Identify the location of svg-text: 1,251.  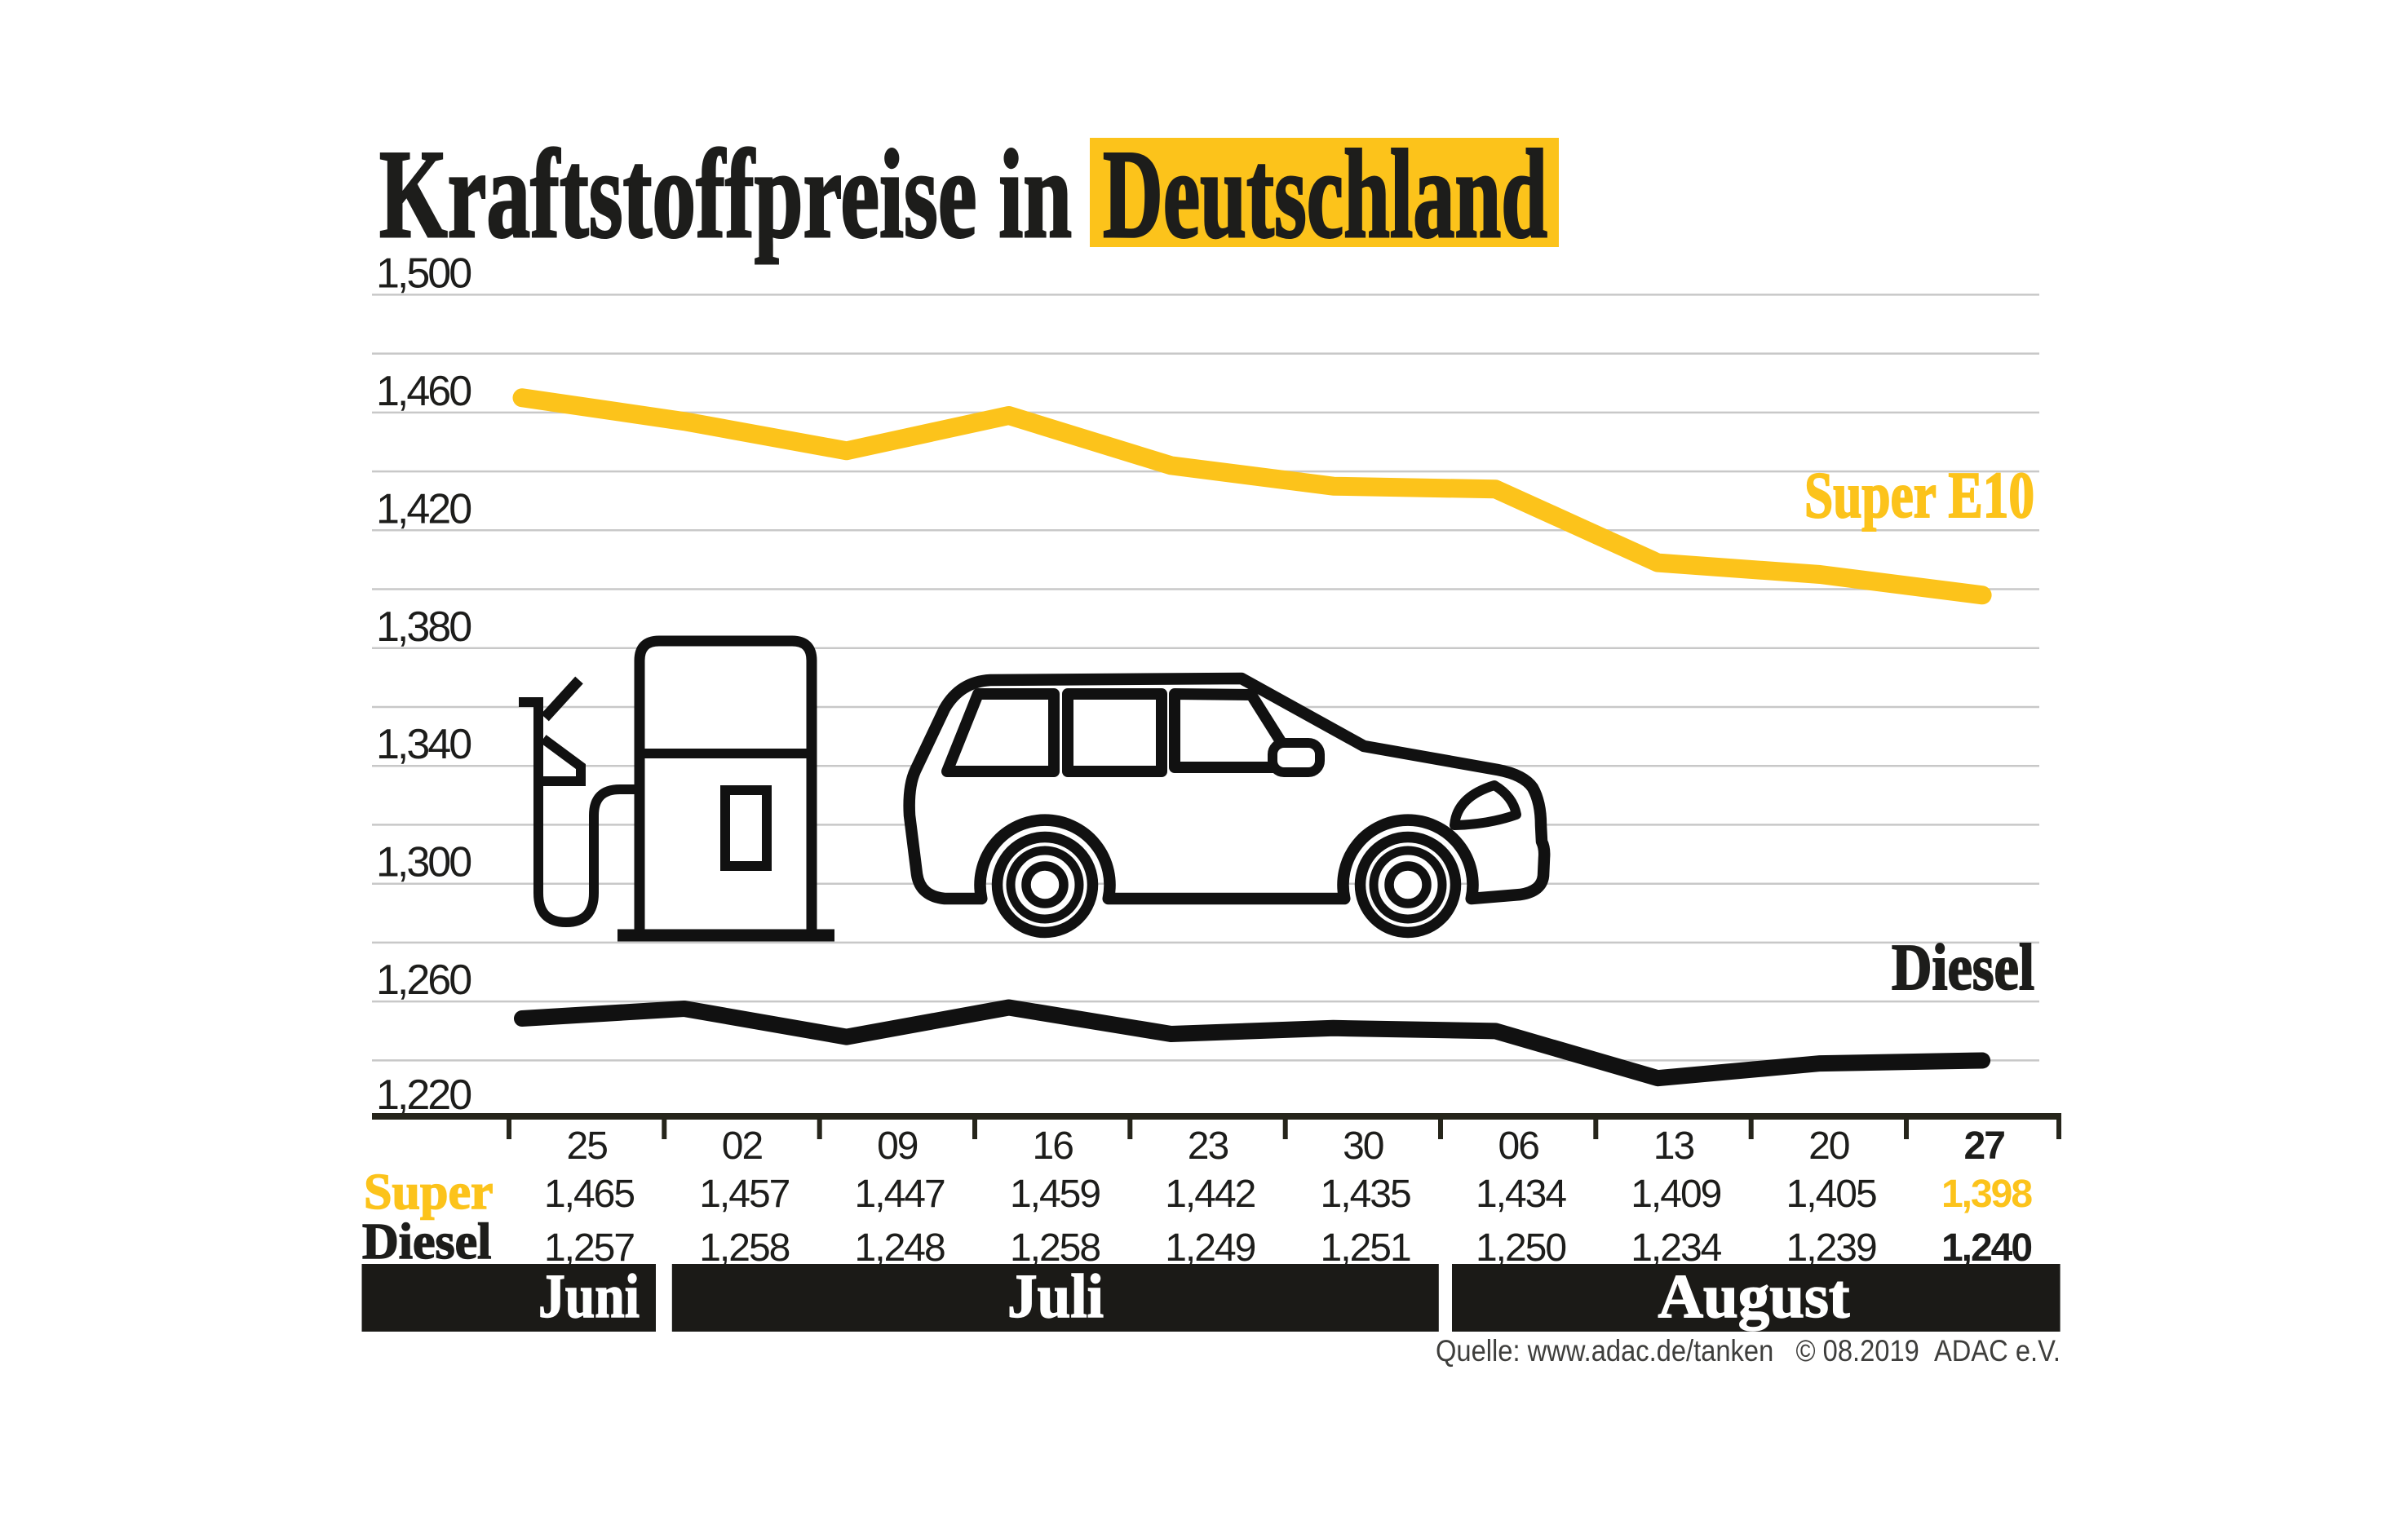
(1365, 1248).